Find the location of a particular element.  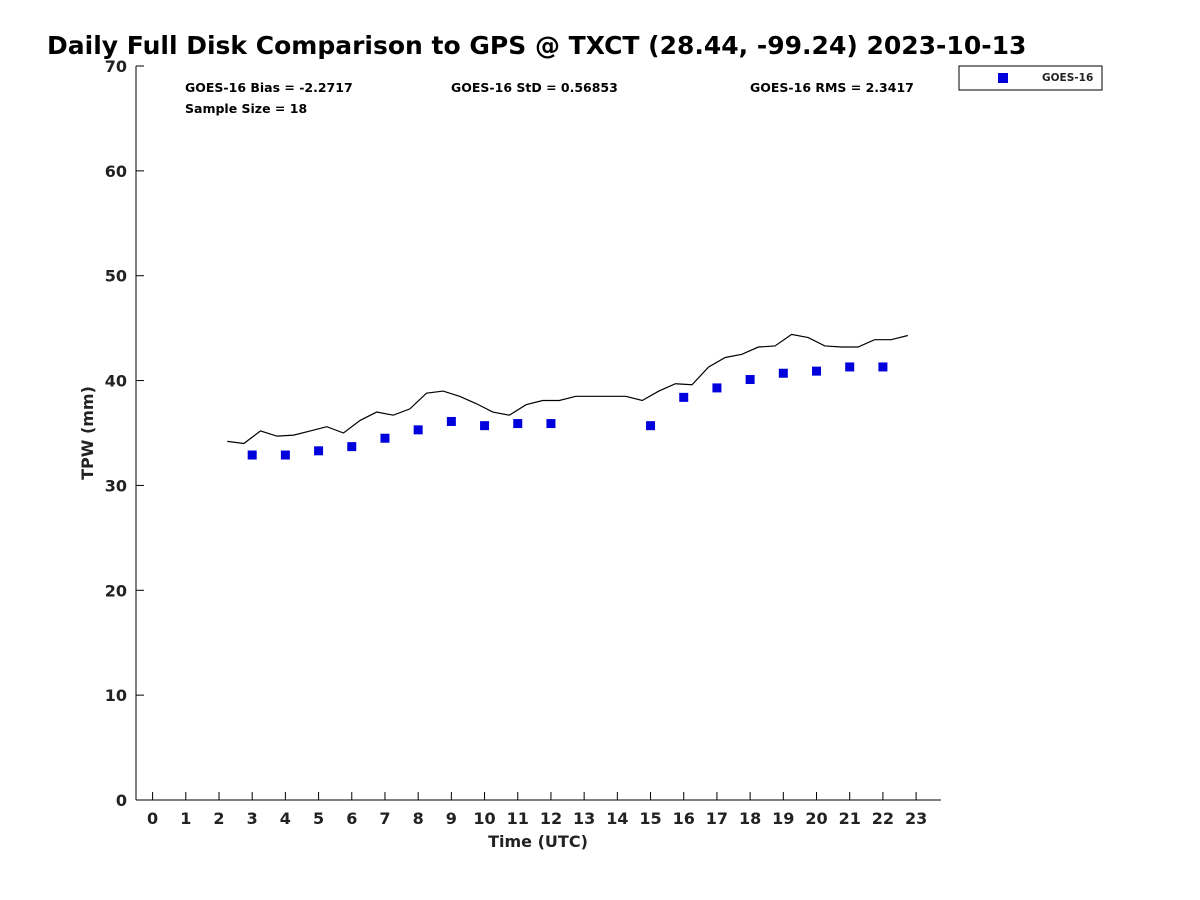

x-tick-label: 10 is located at coordinates (484, 818).